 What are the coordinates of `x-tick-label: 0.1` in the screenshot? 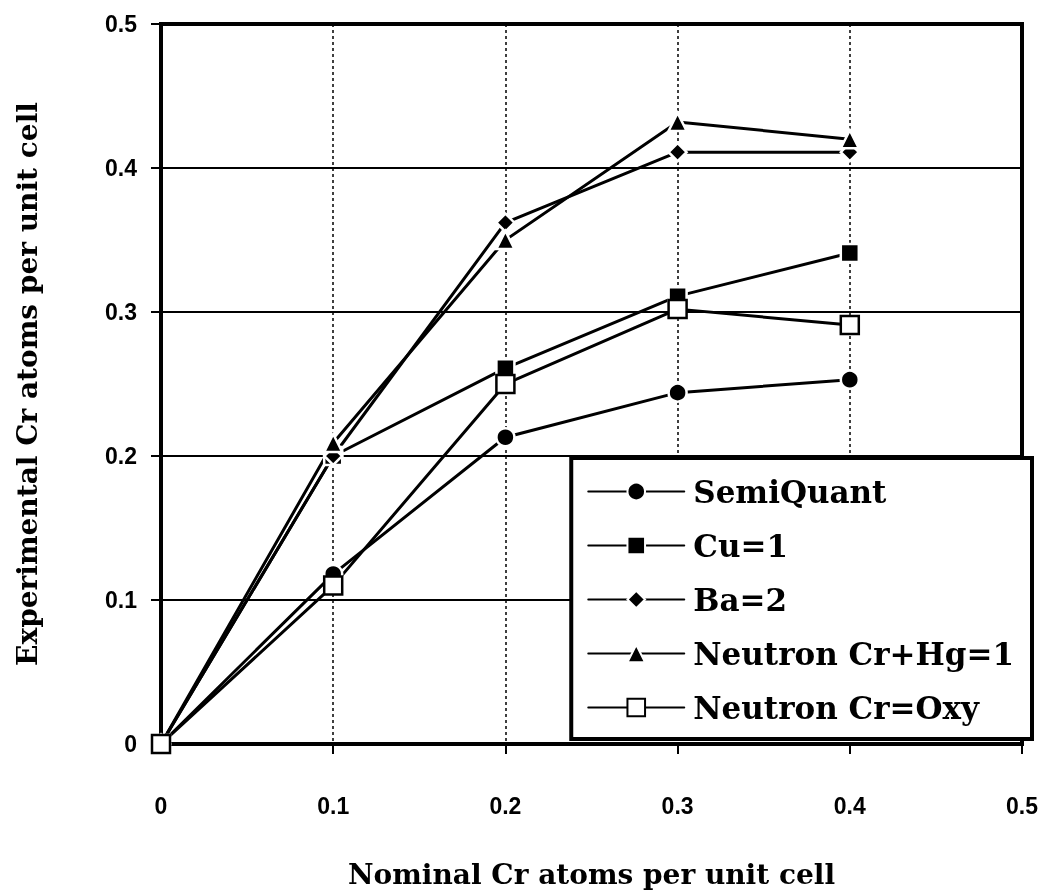 It's located at (333, 805).